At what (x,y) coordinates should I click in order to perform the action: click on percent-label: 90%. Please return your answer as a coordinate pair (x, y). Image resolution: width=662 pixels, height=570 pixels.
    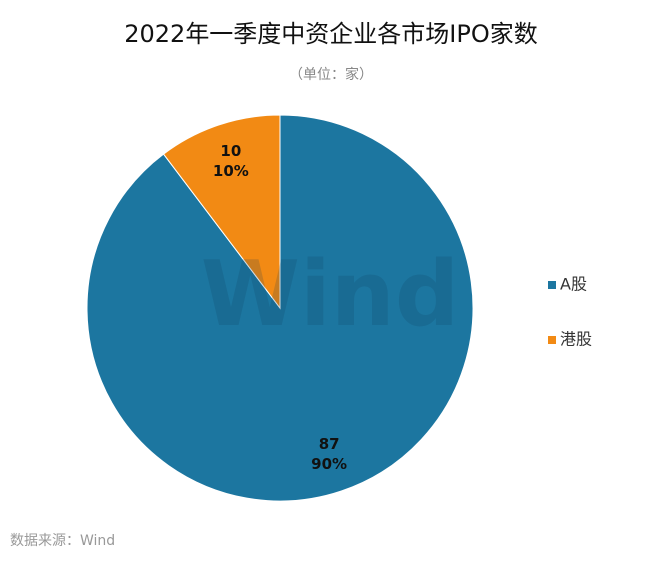
    Looking at the image, I should click on (329, 464).